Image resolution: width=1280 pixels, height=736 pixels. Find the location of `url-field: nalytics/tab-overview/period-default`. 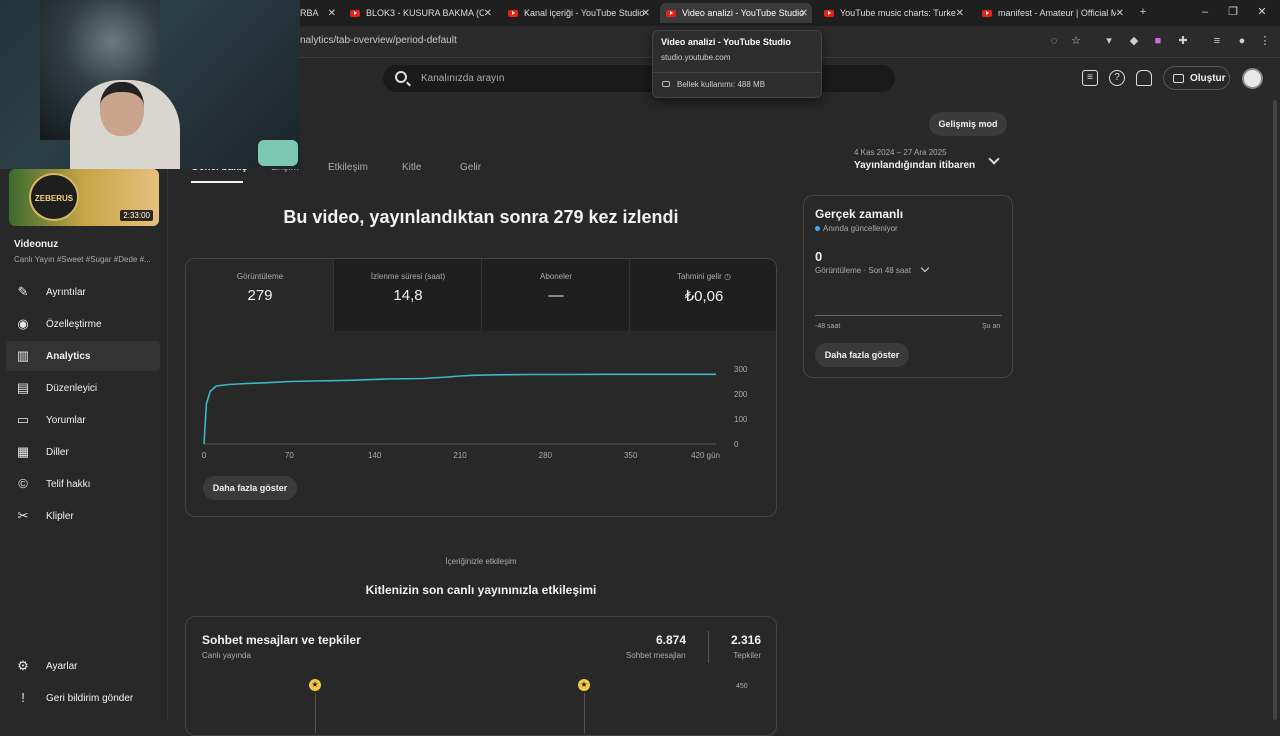

url-field: nalytics/tab-overview/period-default is located at coordinates (378, 40).